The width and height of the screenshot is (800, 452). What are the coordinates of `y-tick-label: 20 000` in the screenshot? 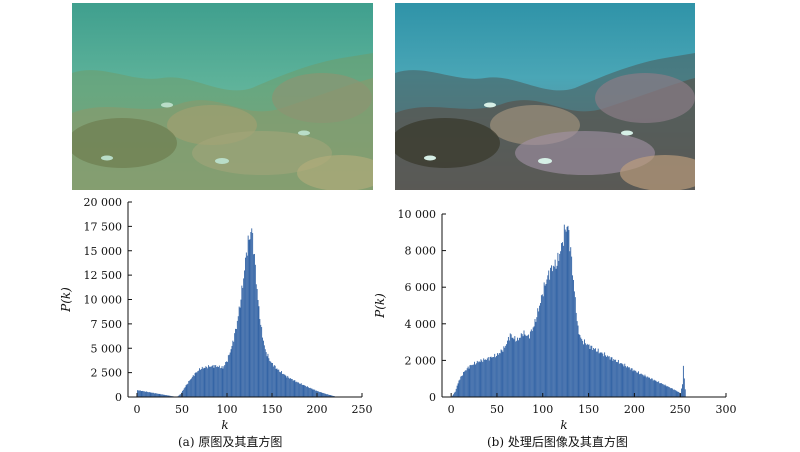 It's located at (103, 202).